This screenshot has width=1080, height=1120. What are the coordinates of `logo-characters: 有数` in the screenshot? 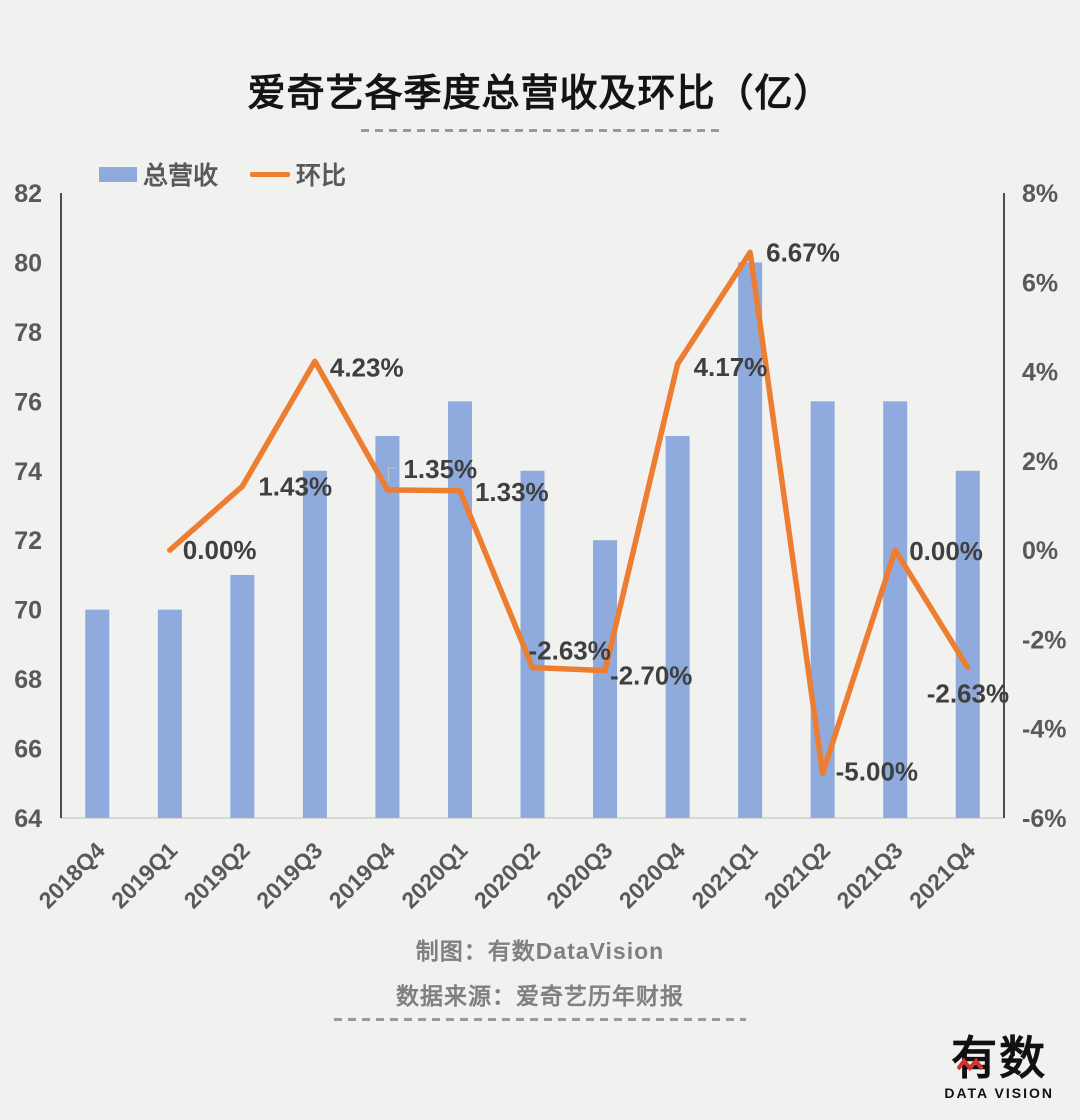 It's located at (999, 1058).